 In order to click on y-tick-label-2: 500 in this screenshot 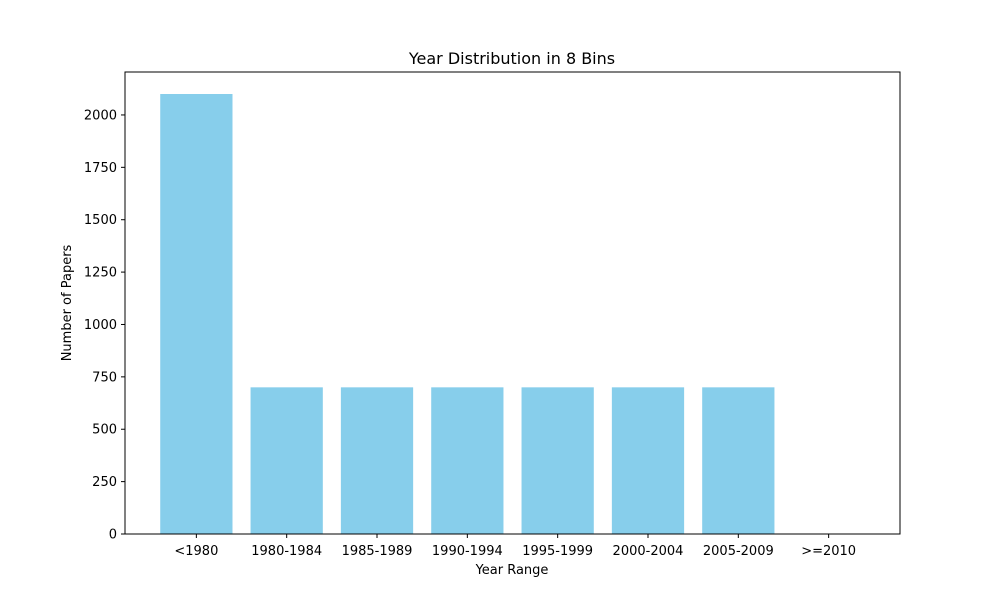, I will do `click(104, 430)`.